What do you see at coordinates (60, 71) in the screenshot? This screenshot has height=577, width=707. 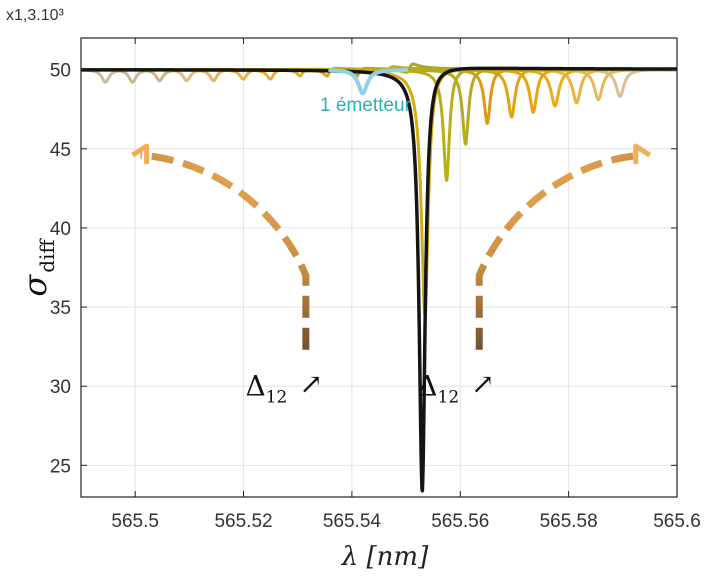 I see `y-tick-label: 50` at bounding box center [60, 71].